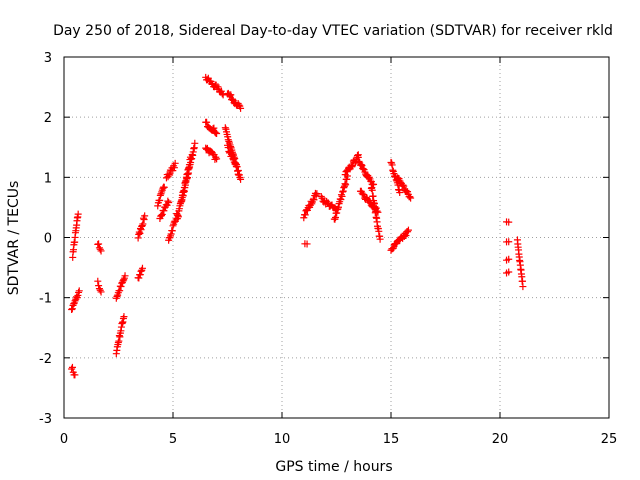  I want to click on x-tick-label: 25, so click(609, 439).